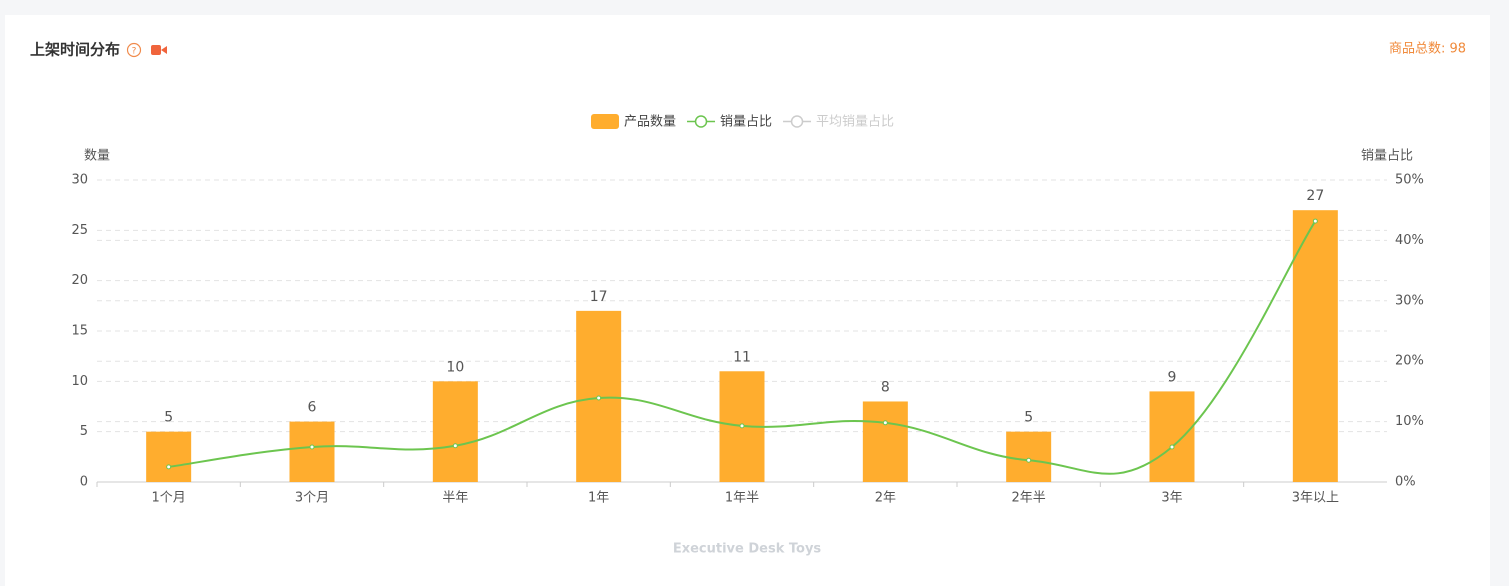  What do you see at coordinates (169, 498) in the screenshot?
I see `x-tick-label: 1个月` at bounding box center [169, 498].